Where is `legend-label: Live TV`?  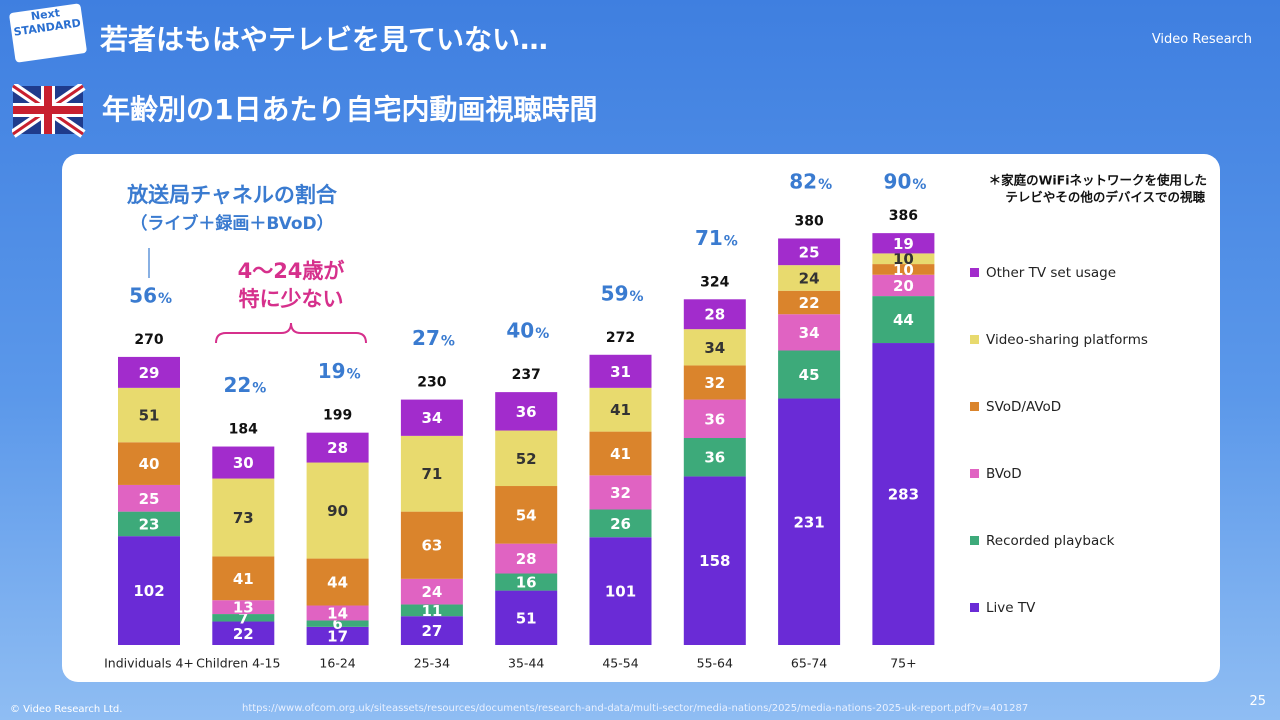 legend-label: Live TV is located at coordinates (1011, 608).